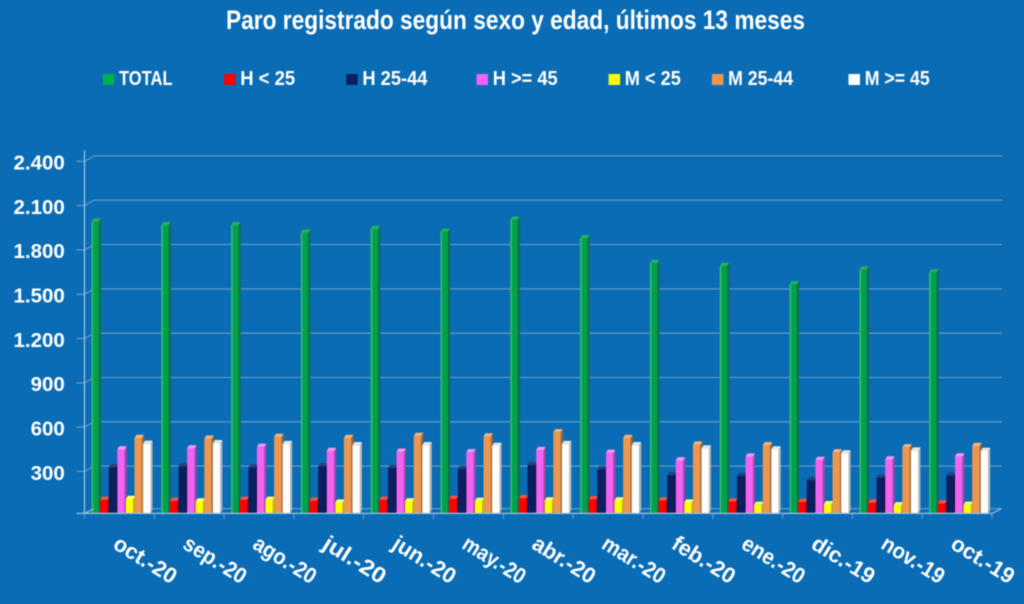 This screenshot has height=604, width=1024. I want to click on svg-text: 1.500, so click(38, 296).